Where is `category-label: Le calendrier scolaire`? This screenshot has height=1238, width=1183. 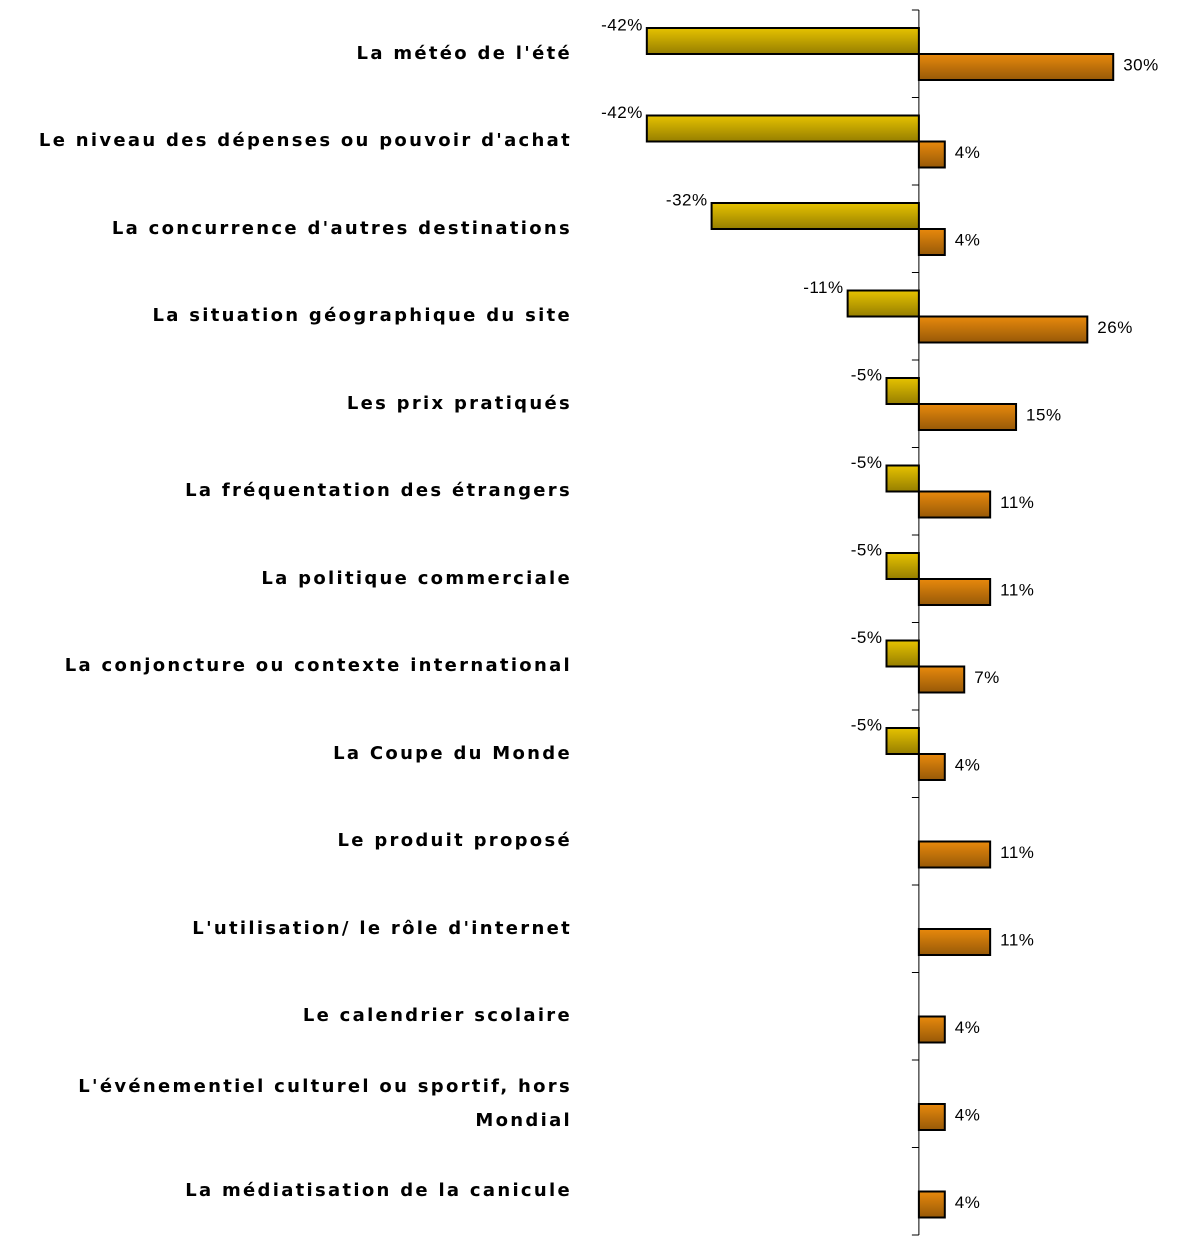 category-label: Le calendrier scolaire is located at coordinates (437, 1016).